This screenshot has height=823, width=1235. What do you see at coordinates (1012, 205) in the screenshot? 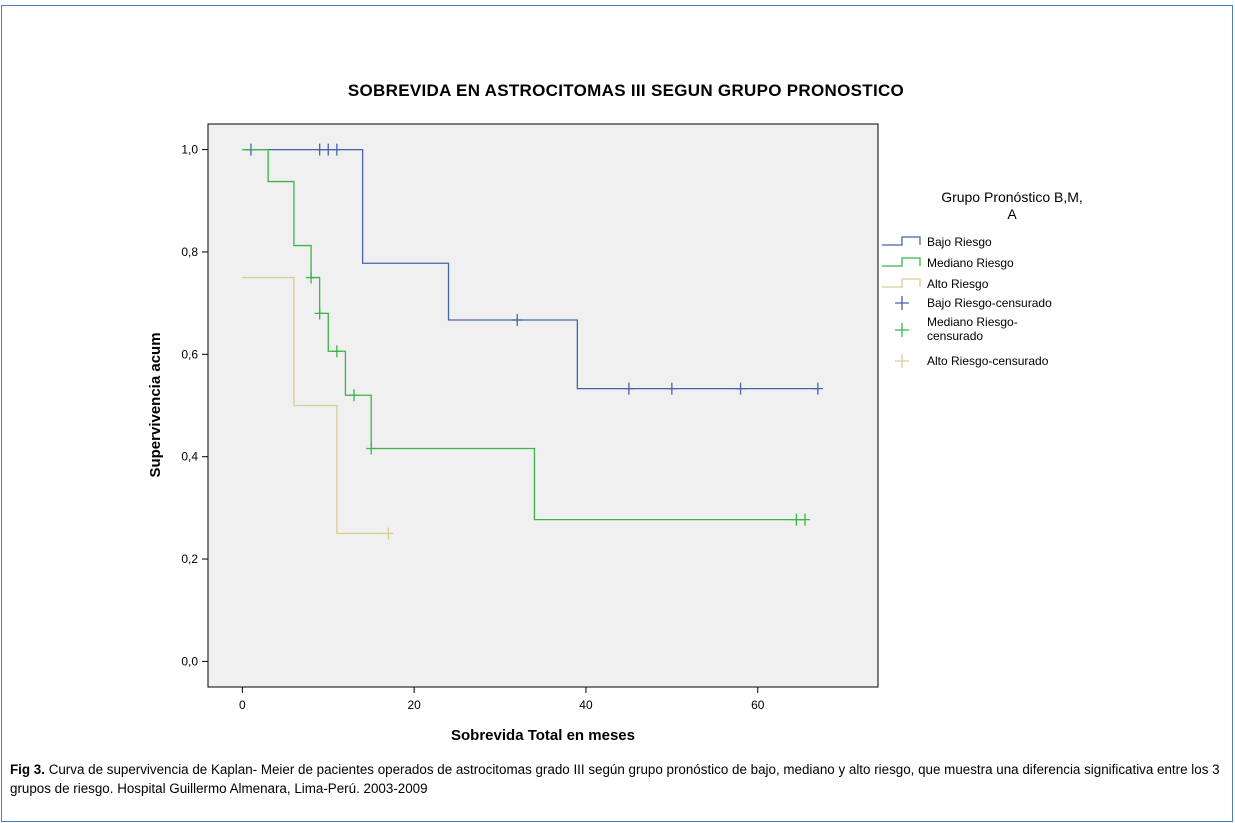
I see `legend-title: Grupo Pronóstico B,M, A` at bounding box center [1012, 205].